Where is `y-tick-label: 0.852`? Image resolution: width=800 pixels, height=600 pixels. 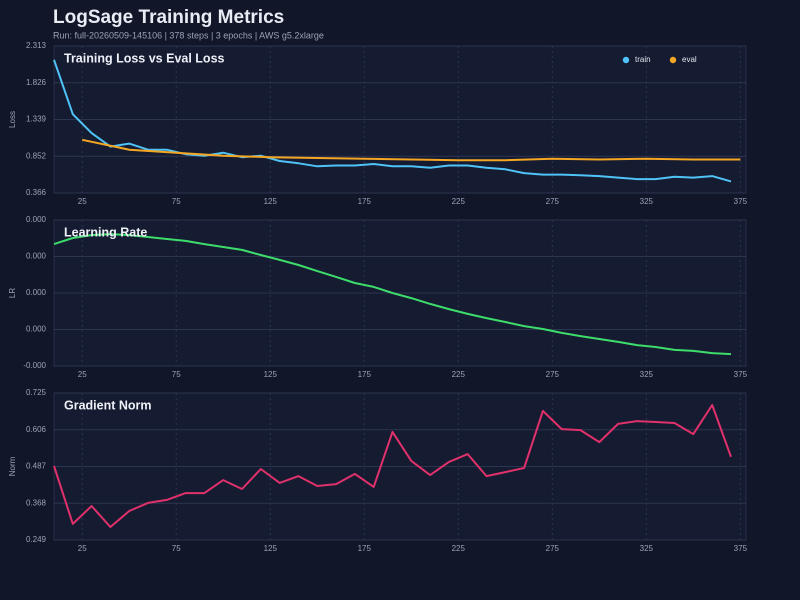 y-tick-label: 0.852 is located at coordinates (36, 155).